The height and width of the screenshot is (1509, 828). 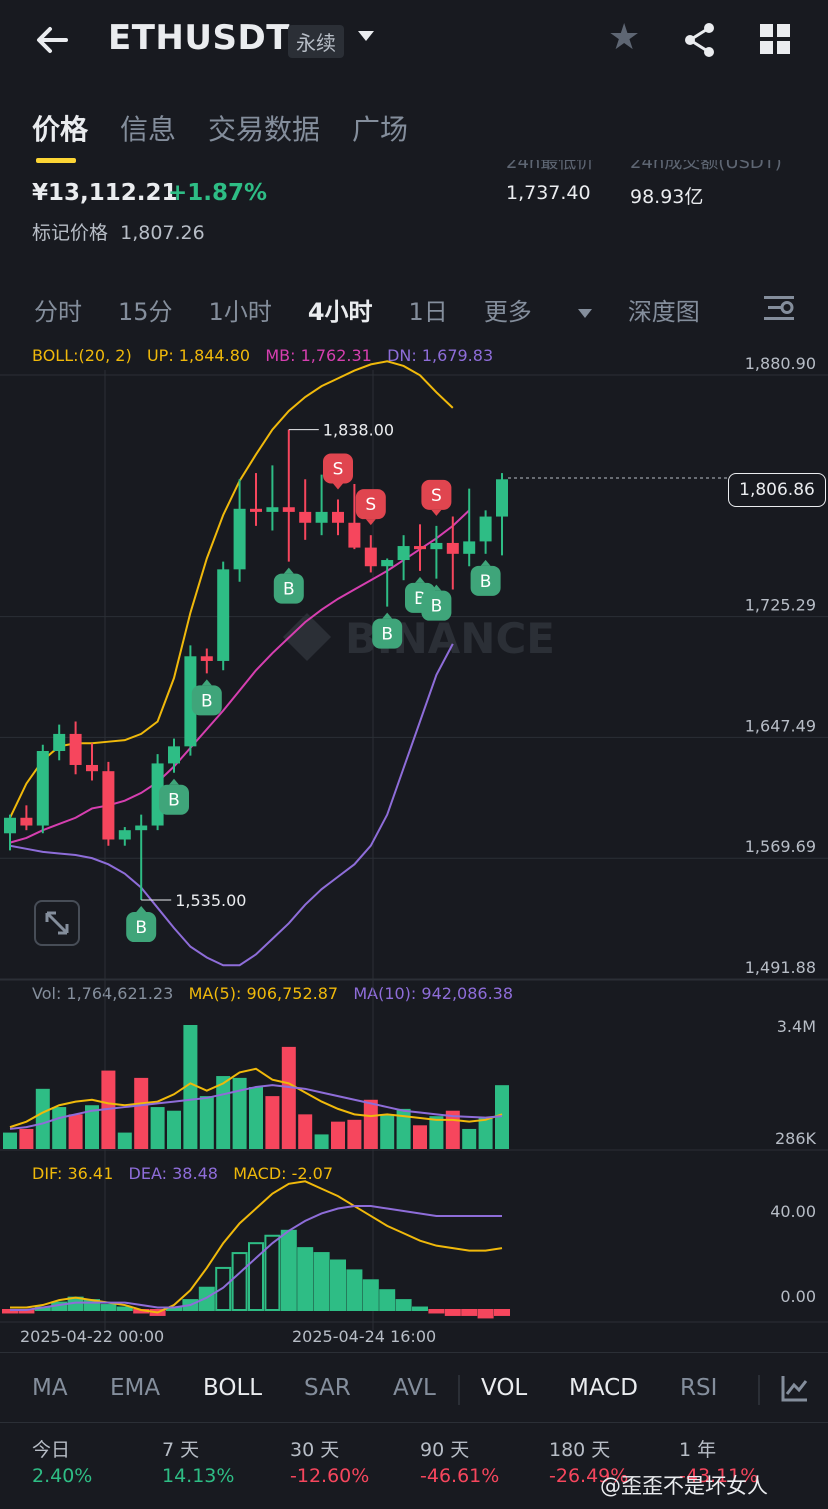 I want to click on tab-info: 信息, so click(x=148, y=129).